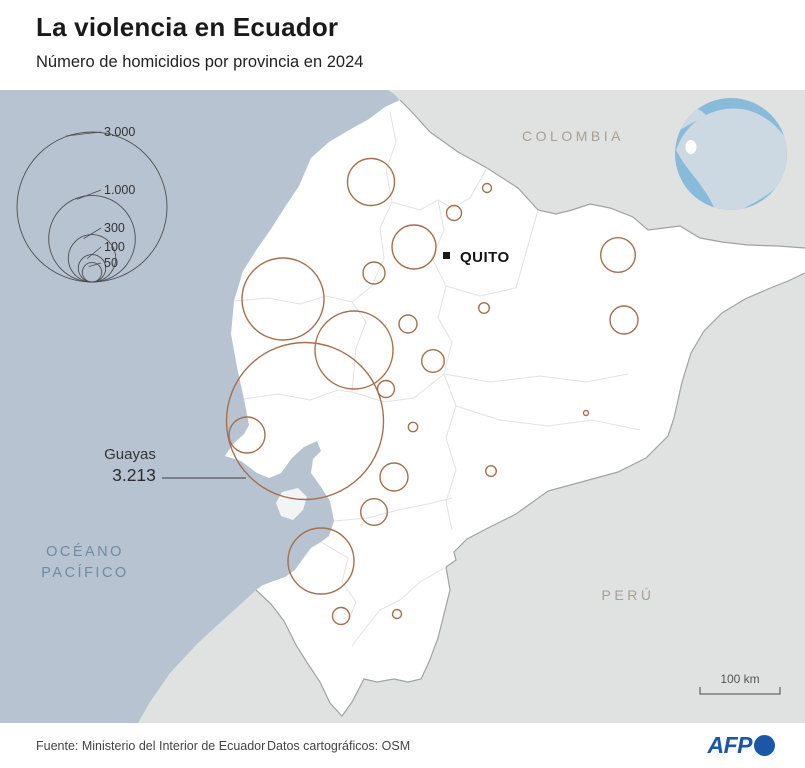 This screenshot has height=768, width=805. I want to click on locator-globe, so click(731, 154).